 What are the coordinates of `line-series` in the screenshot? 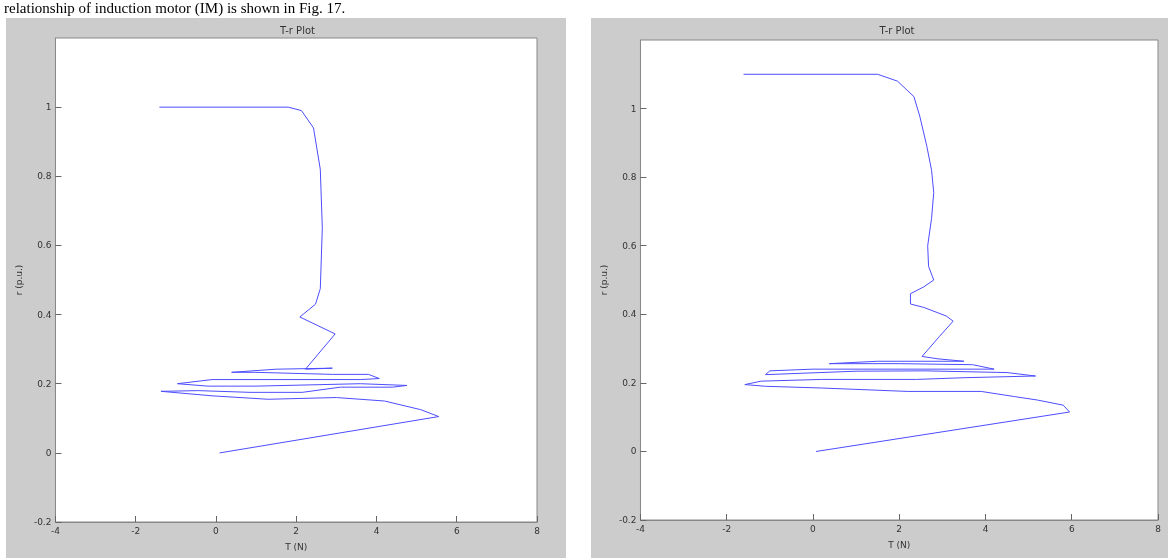 It's located at (299, 280).